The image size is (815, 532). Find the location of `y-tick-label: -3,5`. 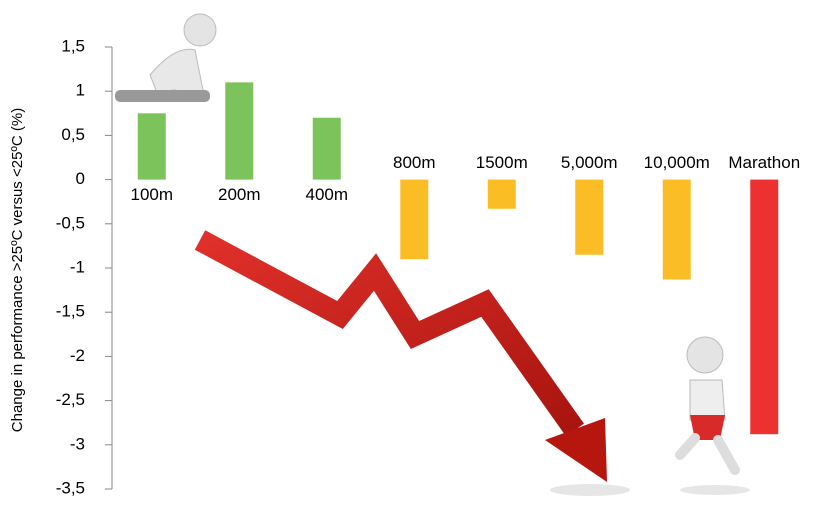

y-tick-label: -3,5 is located at coordinates (70, 487).